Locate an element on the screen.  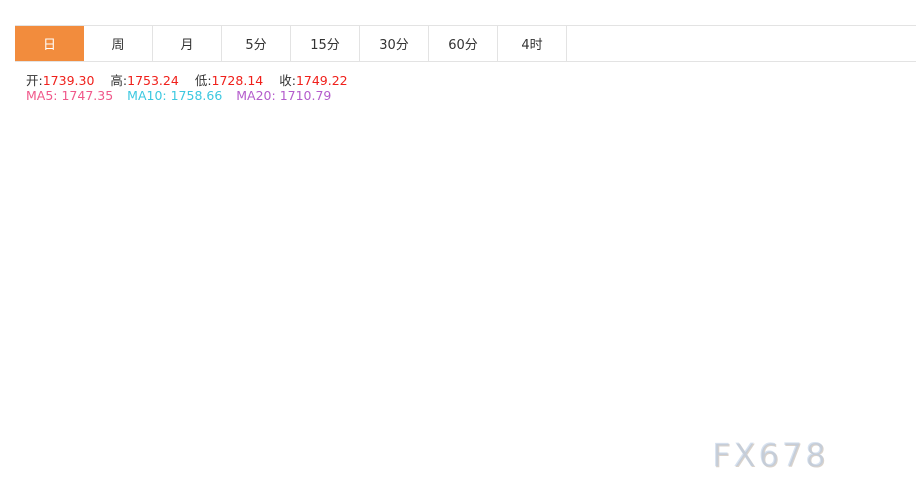
y-tick-label: 1826.93 is located at coordinates (876, 270).